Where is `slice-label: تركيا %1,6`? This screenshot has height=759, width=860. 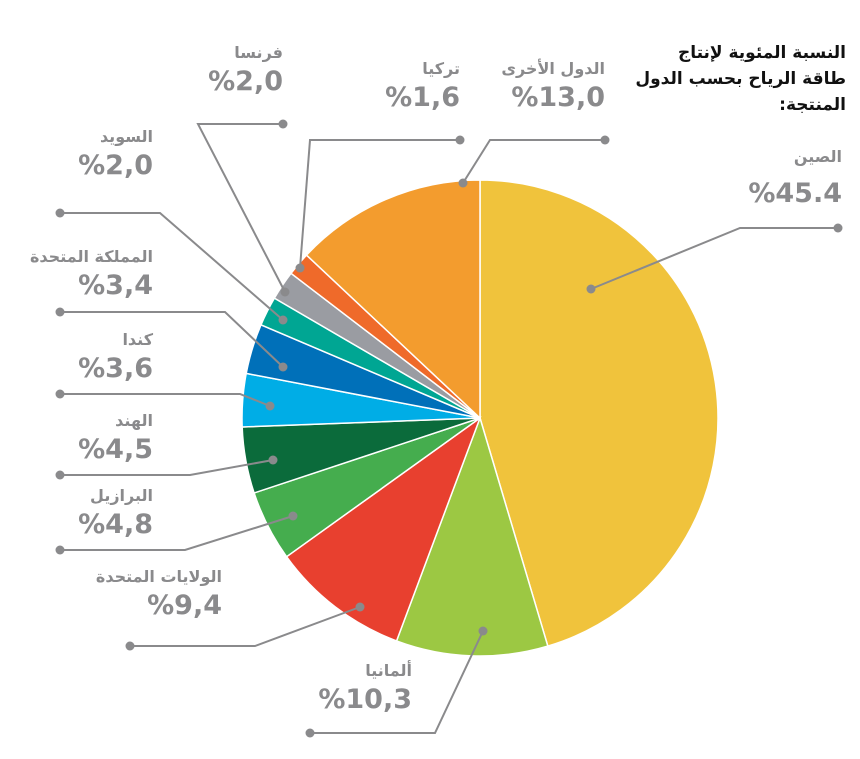 slice-label: تركيا %1,6 is located at coordinates (422, 87).